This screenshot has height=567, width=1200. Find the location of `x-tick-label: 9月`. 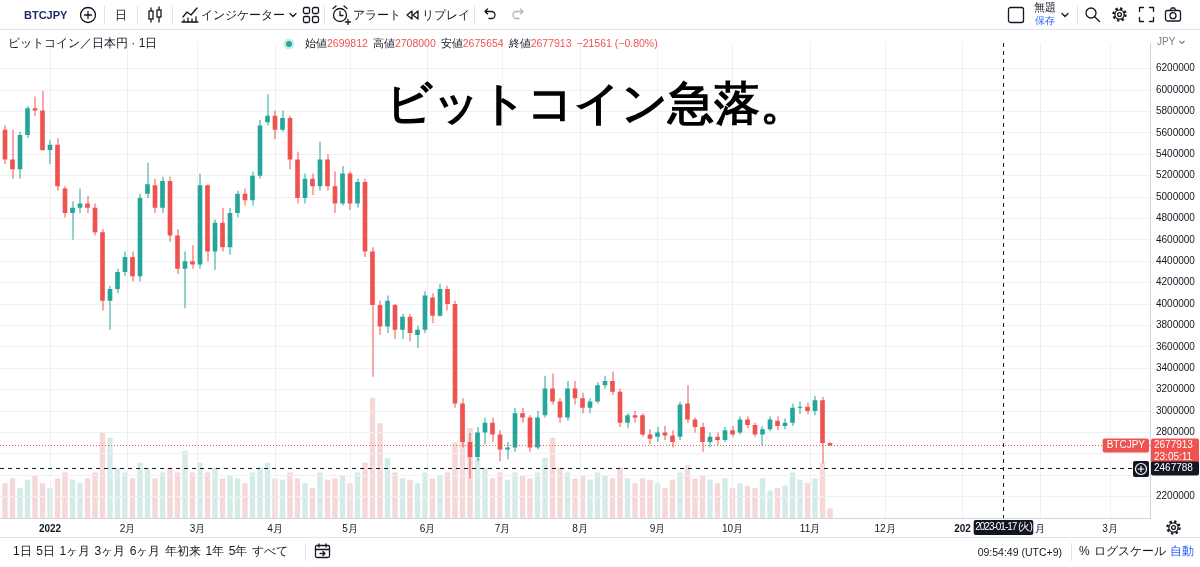

x-tick-label: 9月 is located at coordinates (657, 528).